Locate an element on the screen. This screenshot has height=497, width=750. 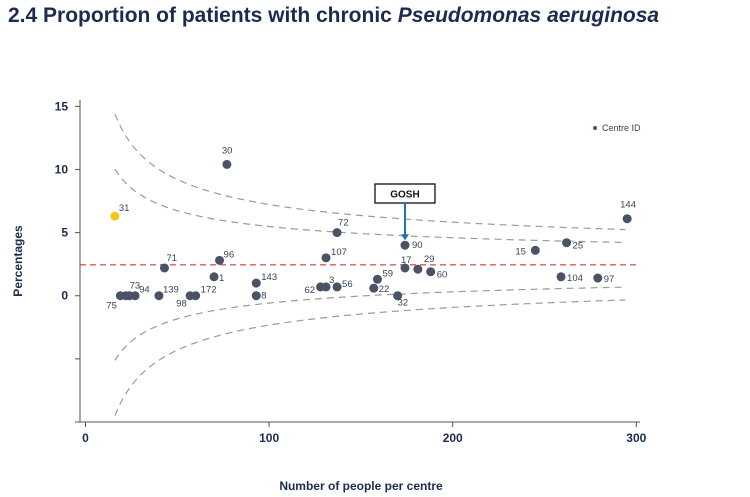
point-label: 8 is located at coordinates (263, 296).